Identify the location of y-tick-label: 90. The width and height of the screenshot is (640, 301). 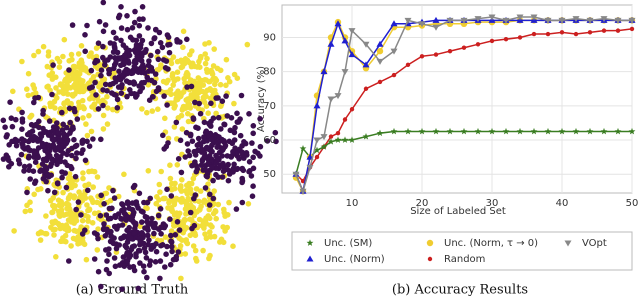
(269, 37).